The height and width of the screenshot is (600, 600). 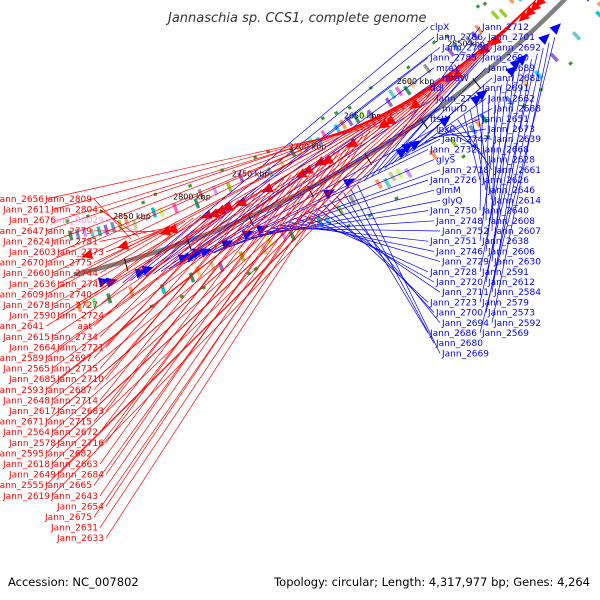 What do you see at coordinates (465, 293) in the screenshot?
I see `gene-label: Jann_2711` at bounding box center [465, 293].